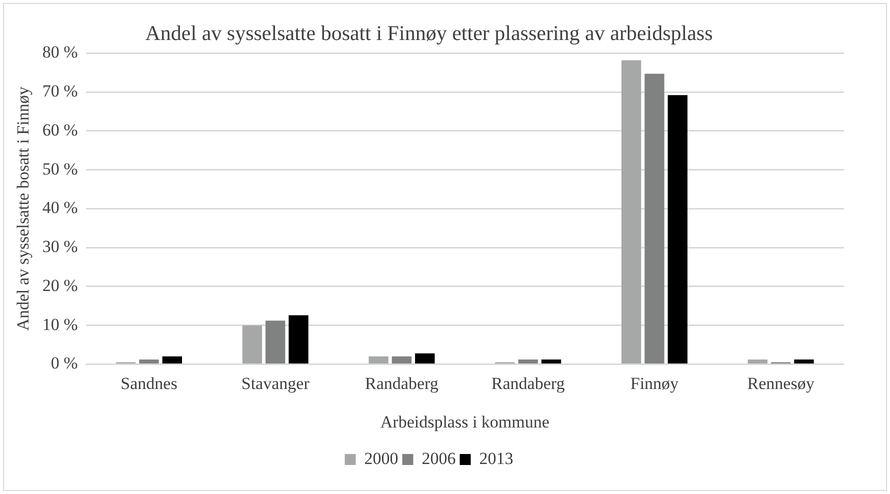  What do you see at coordinates (439, 458) in the screenshot?
I see `legend-label: 2006` at bounding box center [439, 458].